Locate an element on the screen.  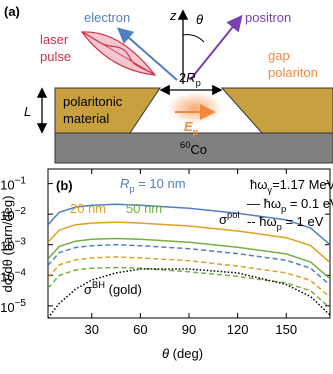
x-axis-label: θ (deg) is located at coordinates (182, 353).